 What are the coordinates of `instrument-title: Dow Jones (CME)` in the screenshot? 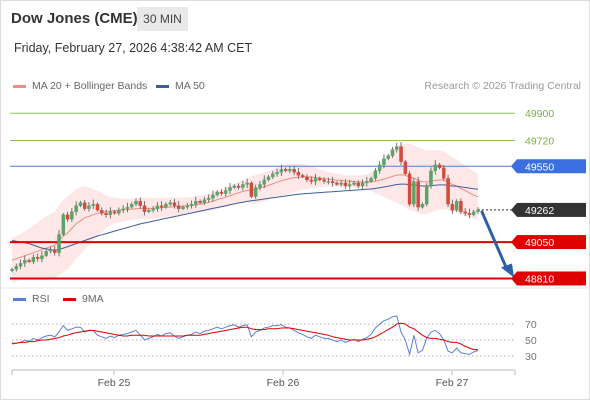 It's located at (74, 18).